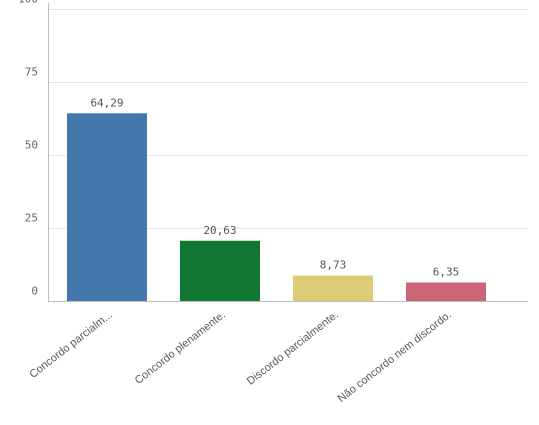 This screenshot has width=539, height=425. I want to click on bar-value-label: 20,63, so click(219, 230).